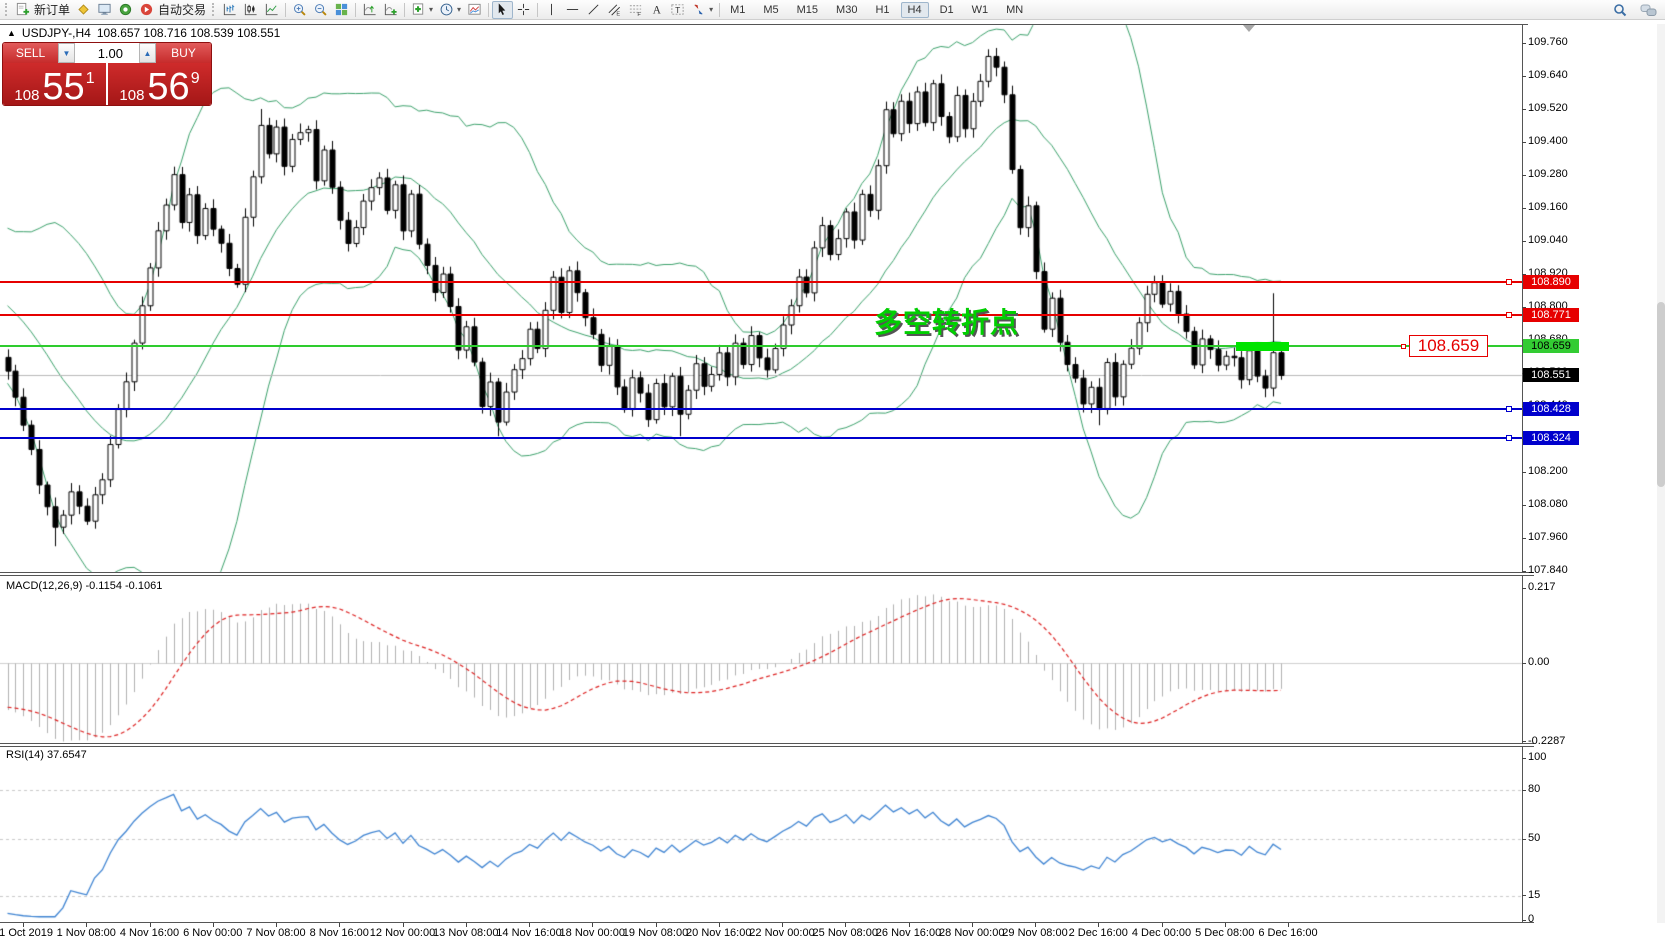 Image resolution: width=1665 pixels, height=944 pixels. I want to click on chart-shift-marker, so click(1249, 28).